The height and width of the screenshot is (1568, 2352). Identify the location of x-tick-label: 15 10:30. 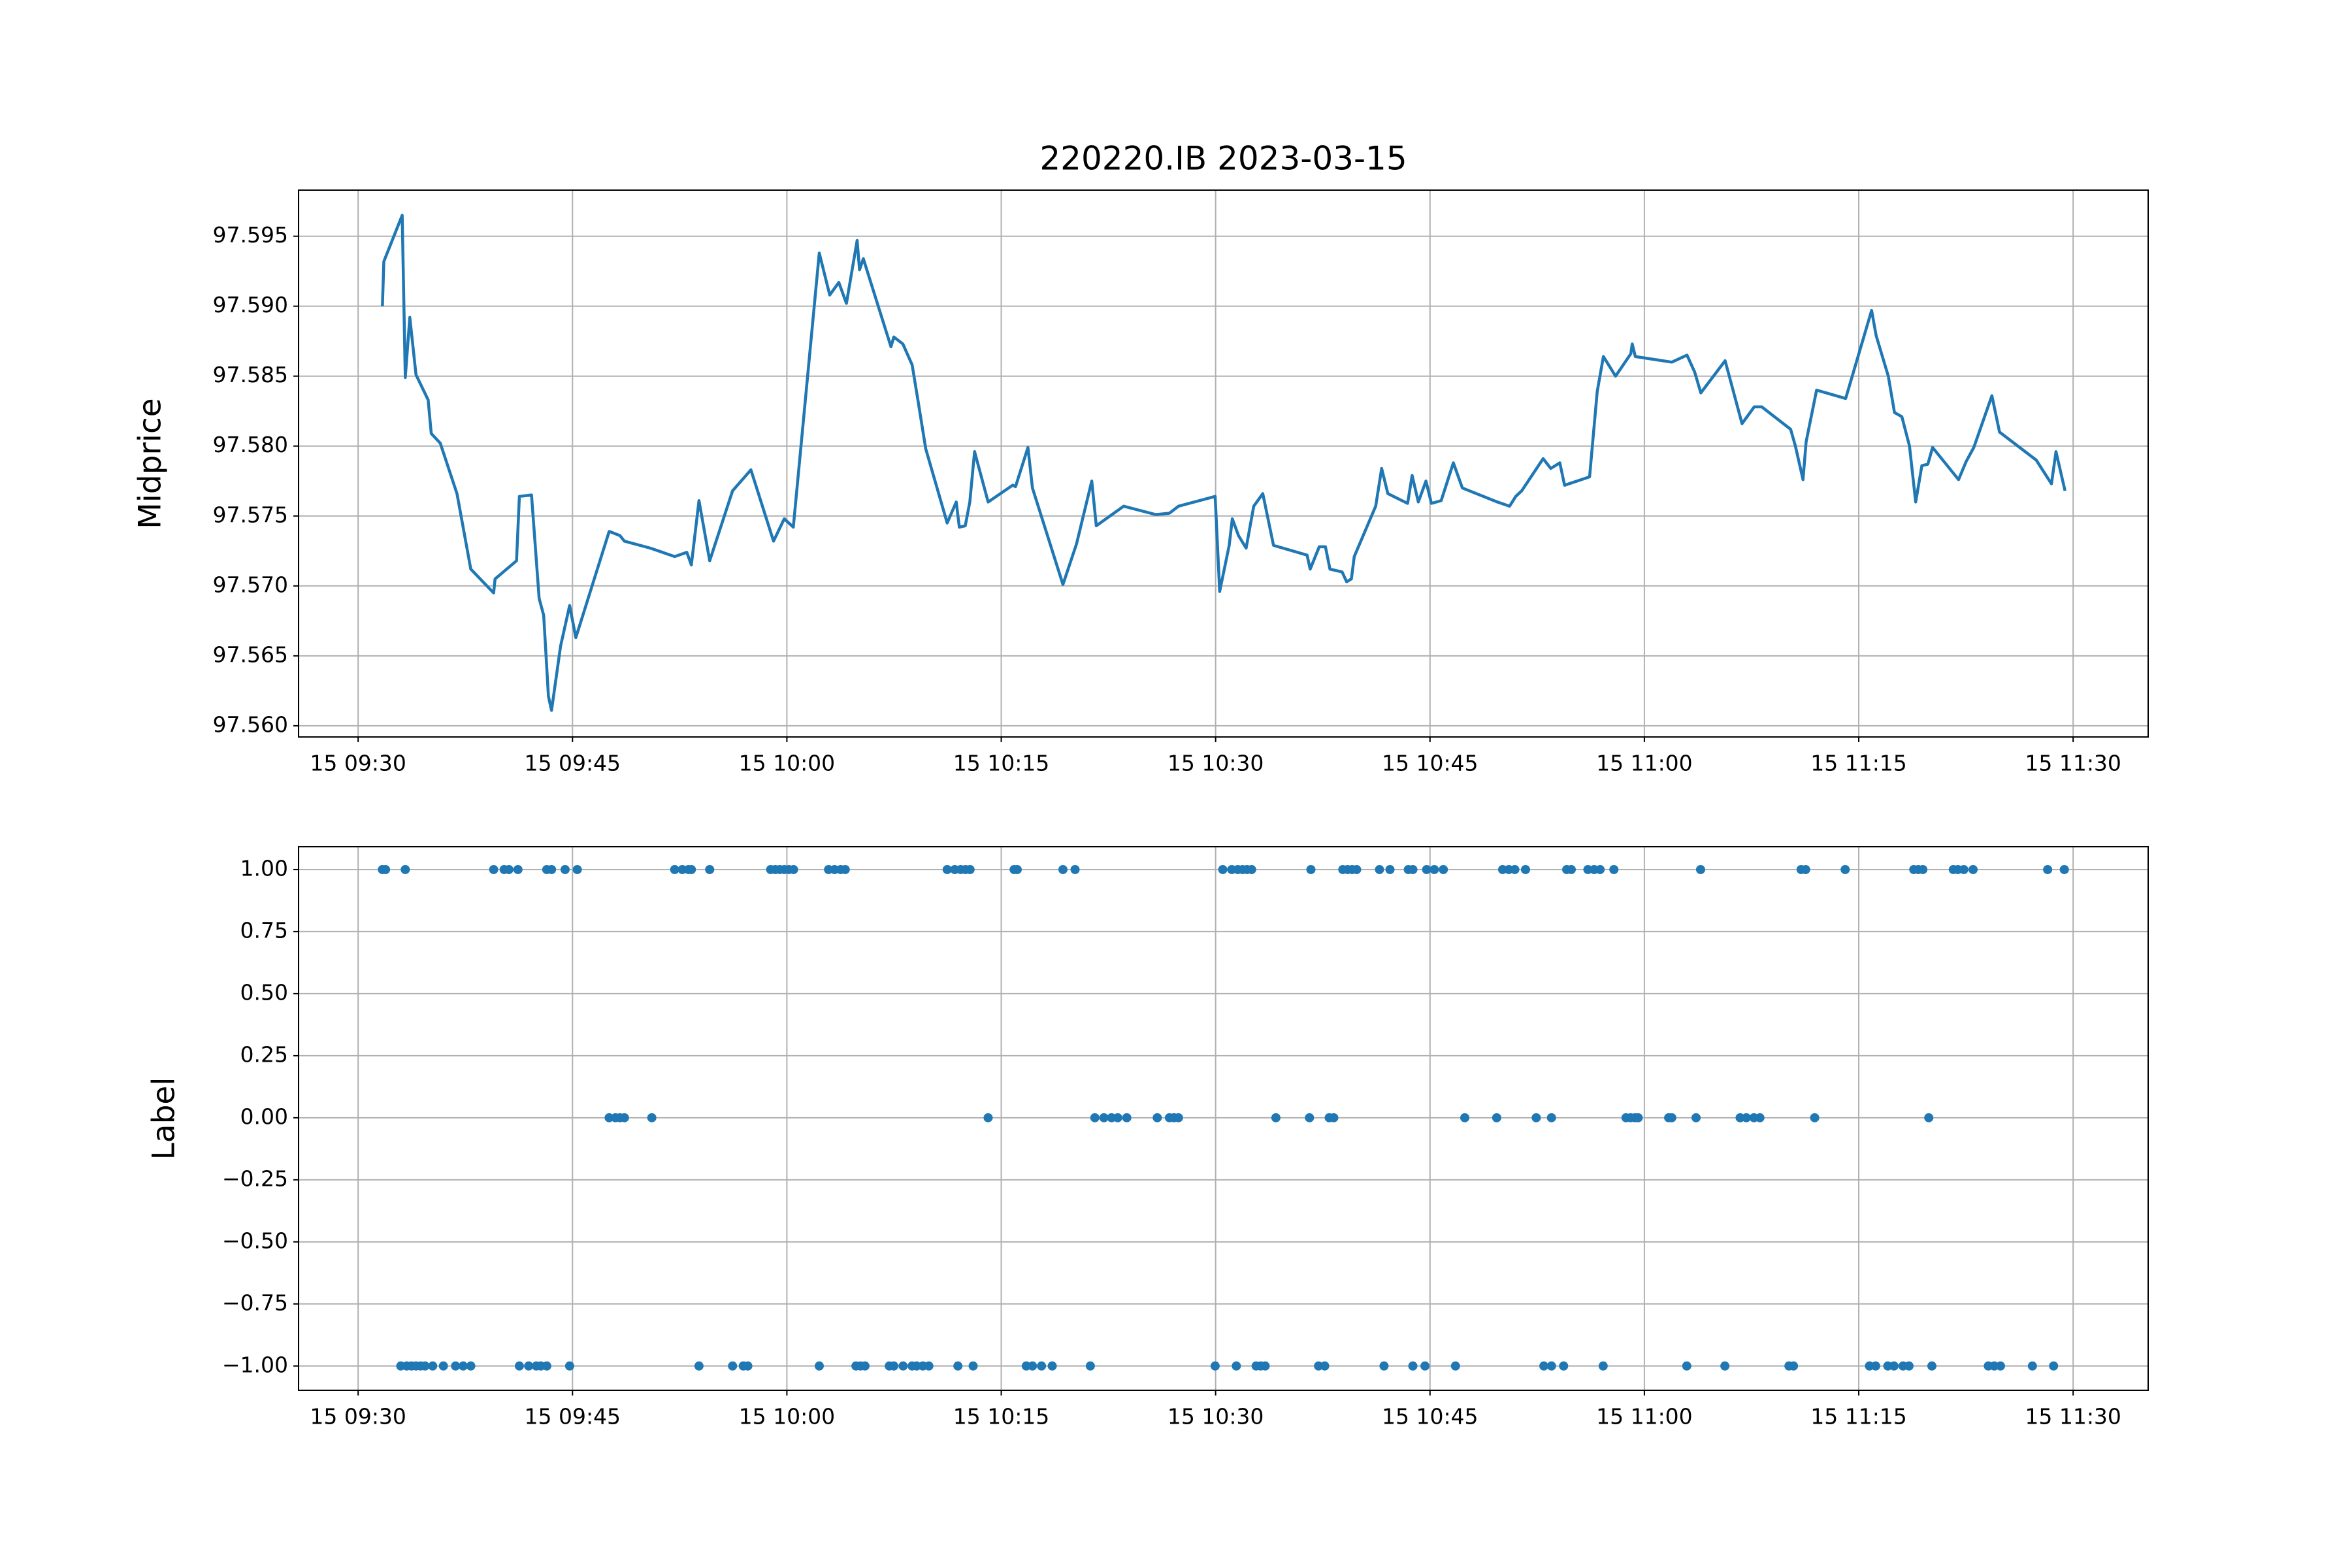
(1216, 763).